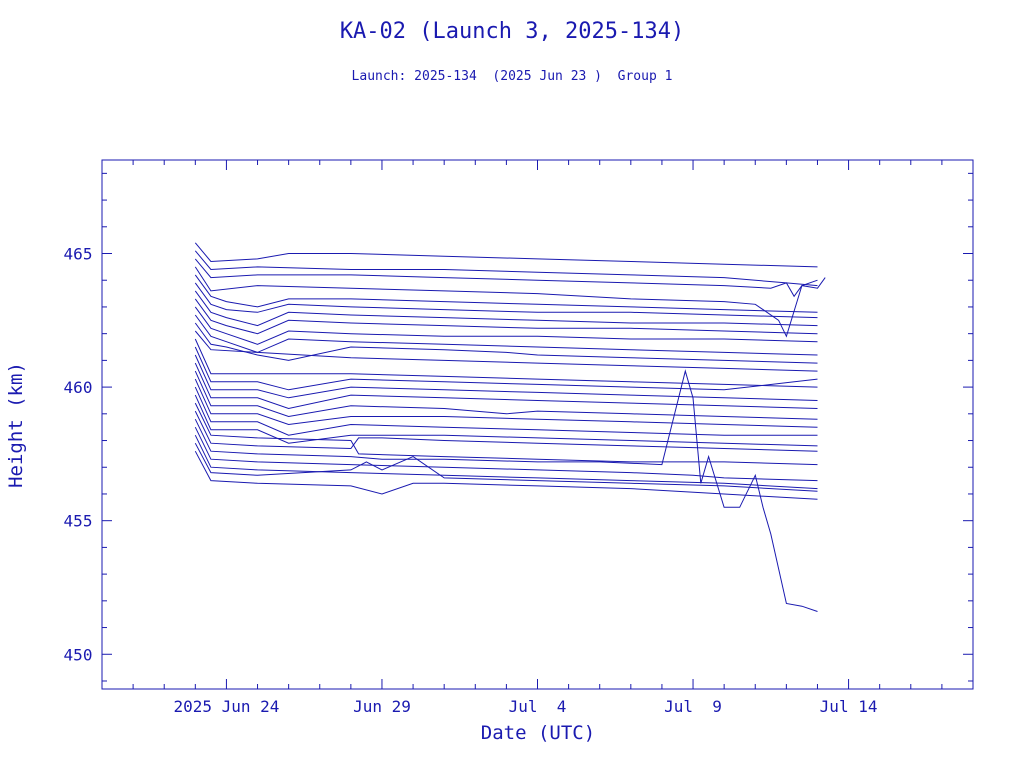 This screenshot has height=768, width=1024. What do you see at coordinates (78, 654) in the screenshot?
I see `y-tick-label: 450` at bounding box center [78, 654].